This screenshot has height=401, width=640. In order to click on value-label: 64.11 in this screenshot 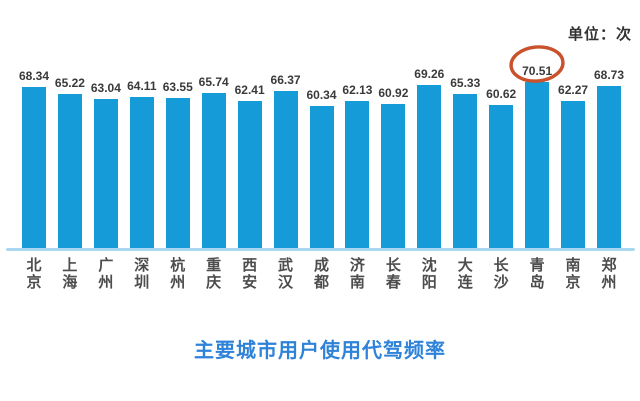, I will do `click(142, 86)`.